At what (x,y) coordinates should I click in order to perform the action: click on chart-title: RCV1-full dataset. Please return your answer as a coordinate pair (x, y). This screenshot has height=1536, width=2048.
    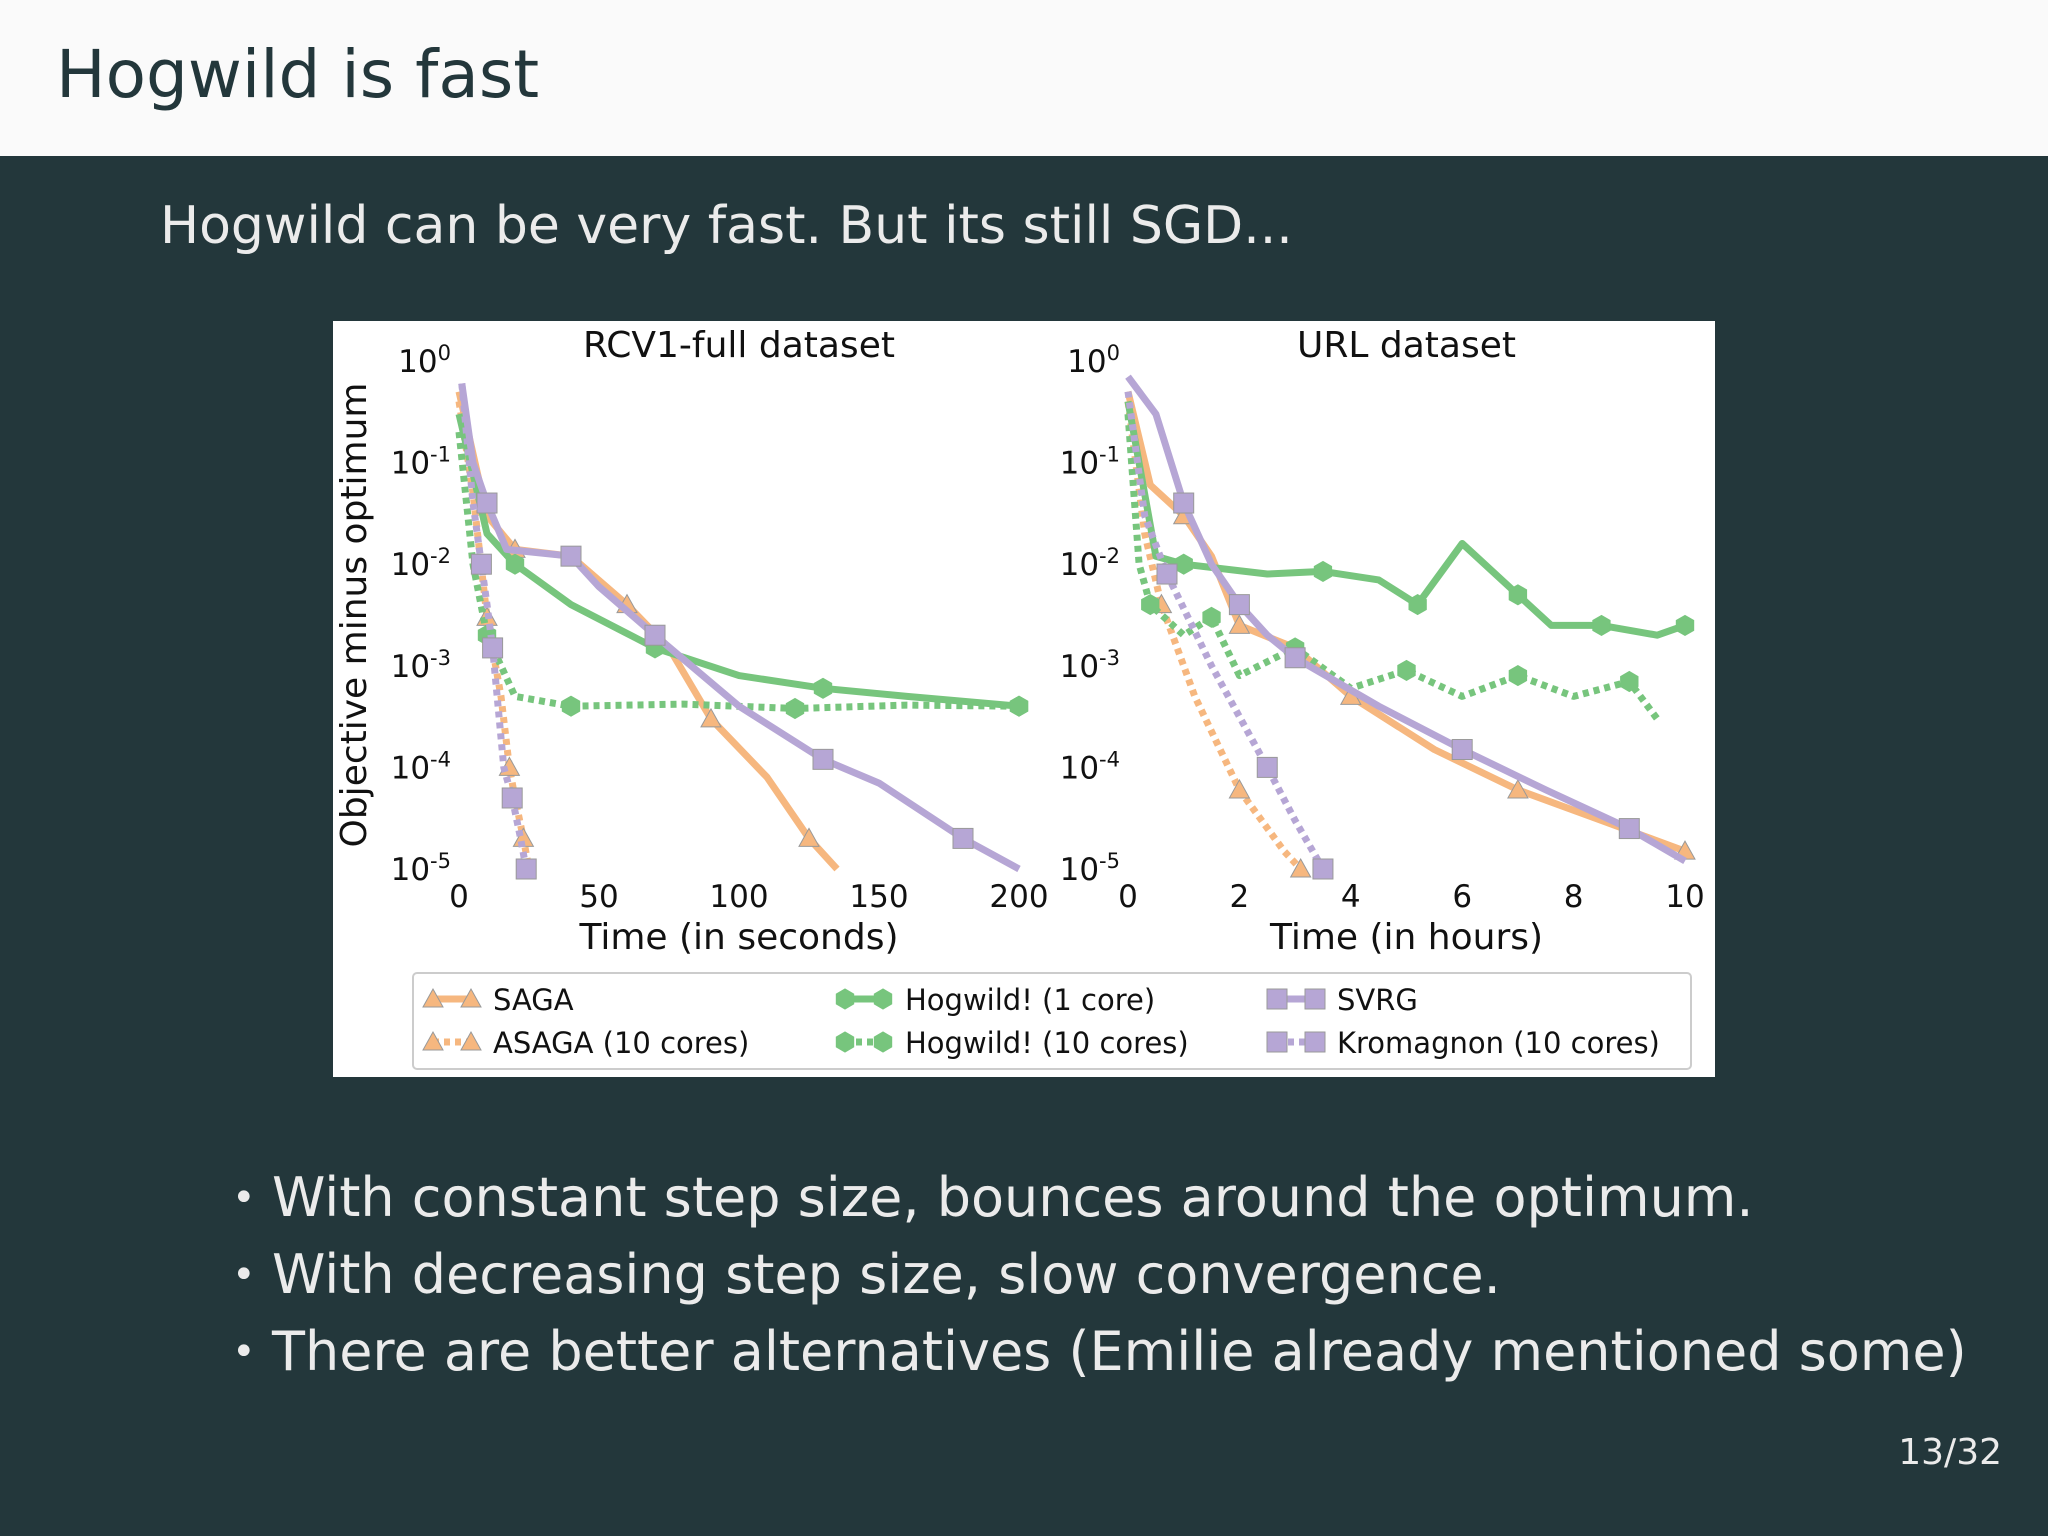
    Looking at the image, I should click on (739, 345).